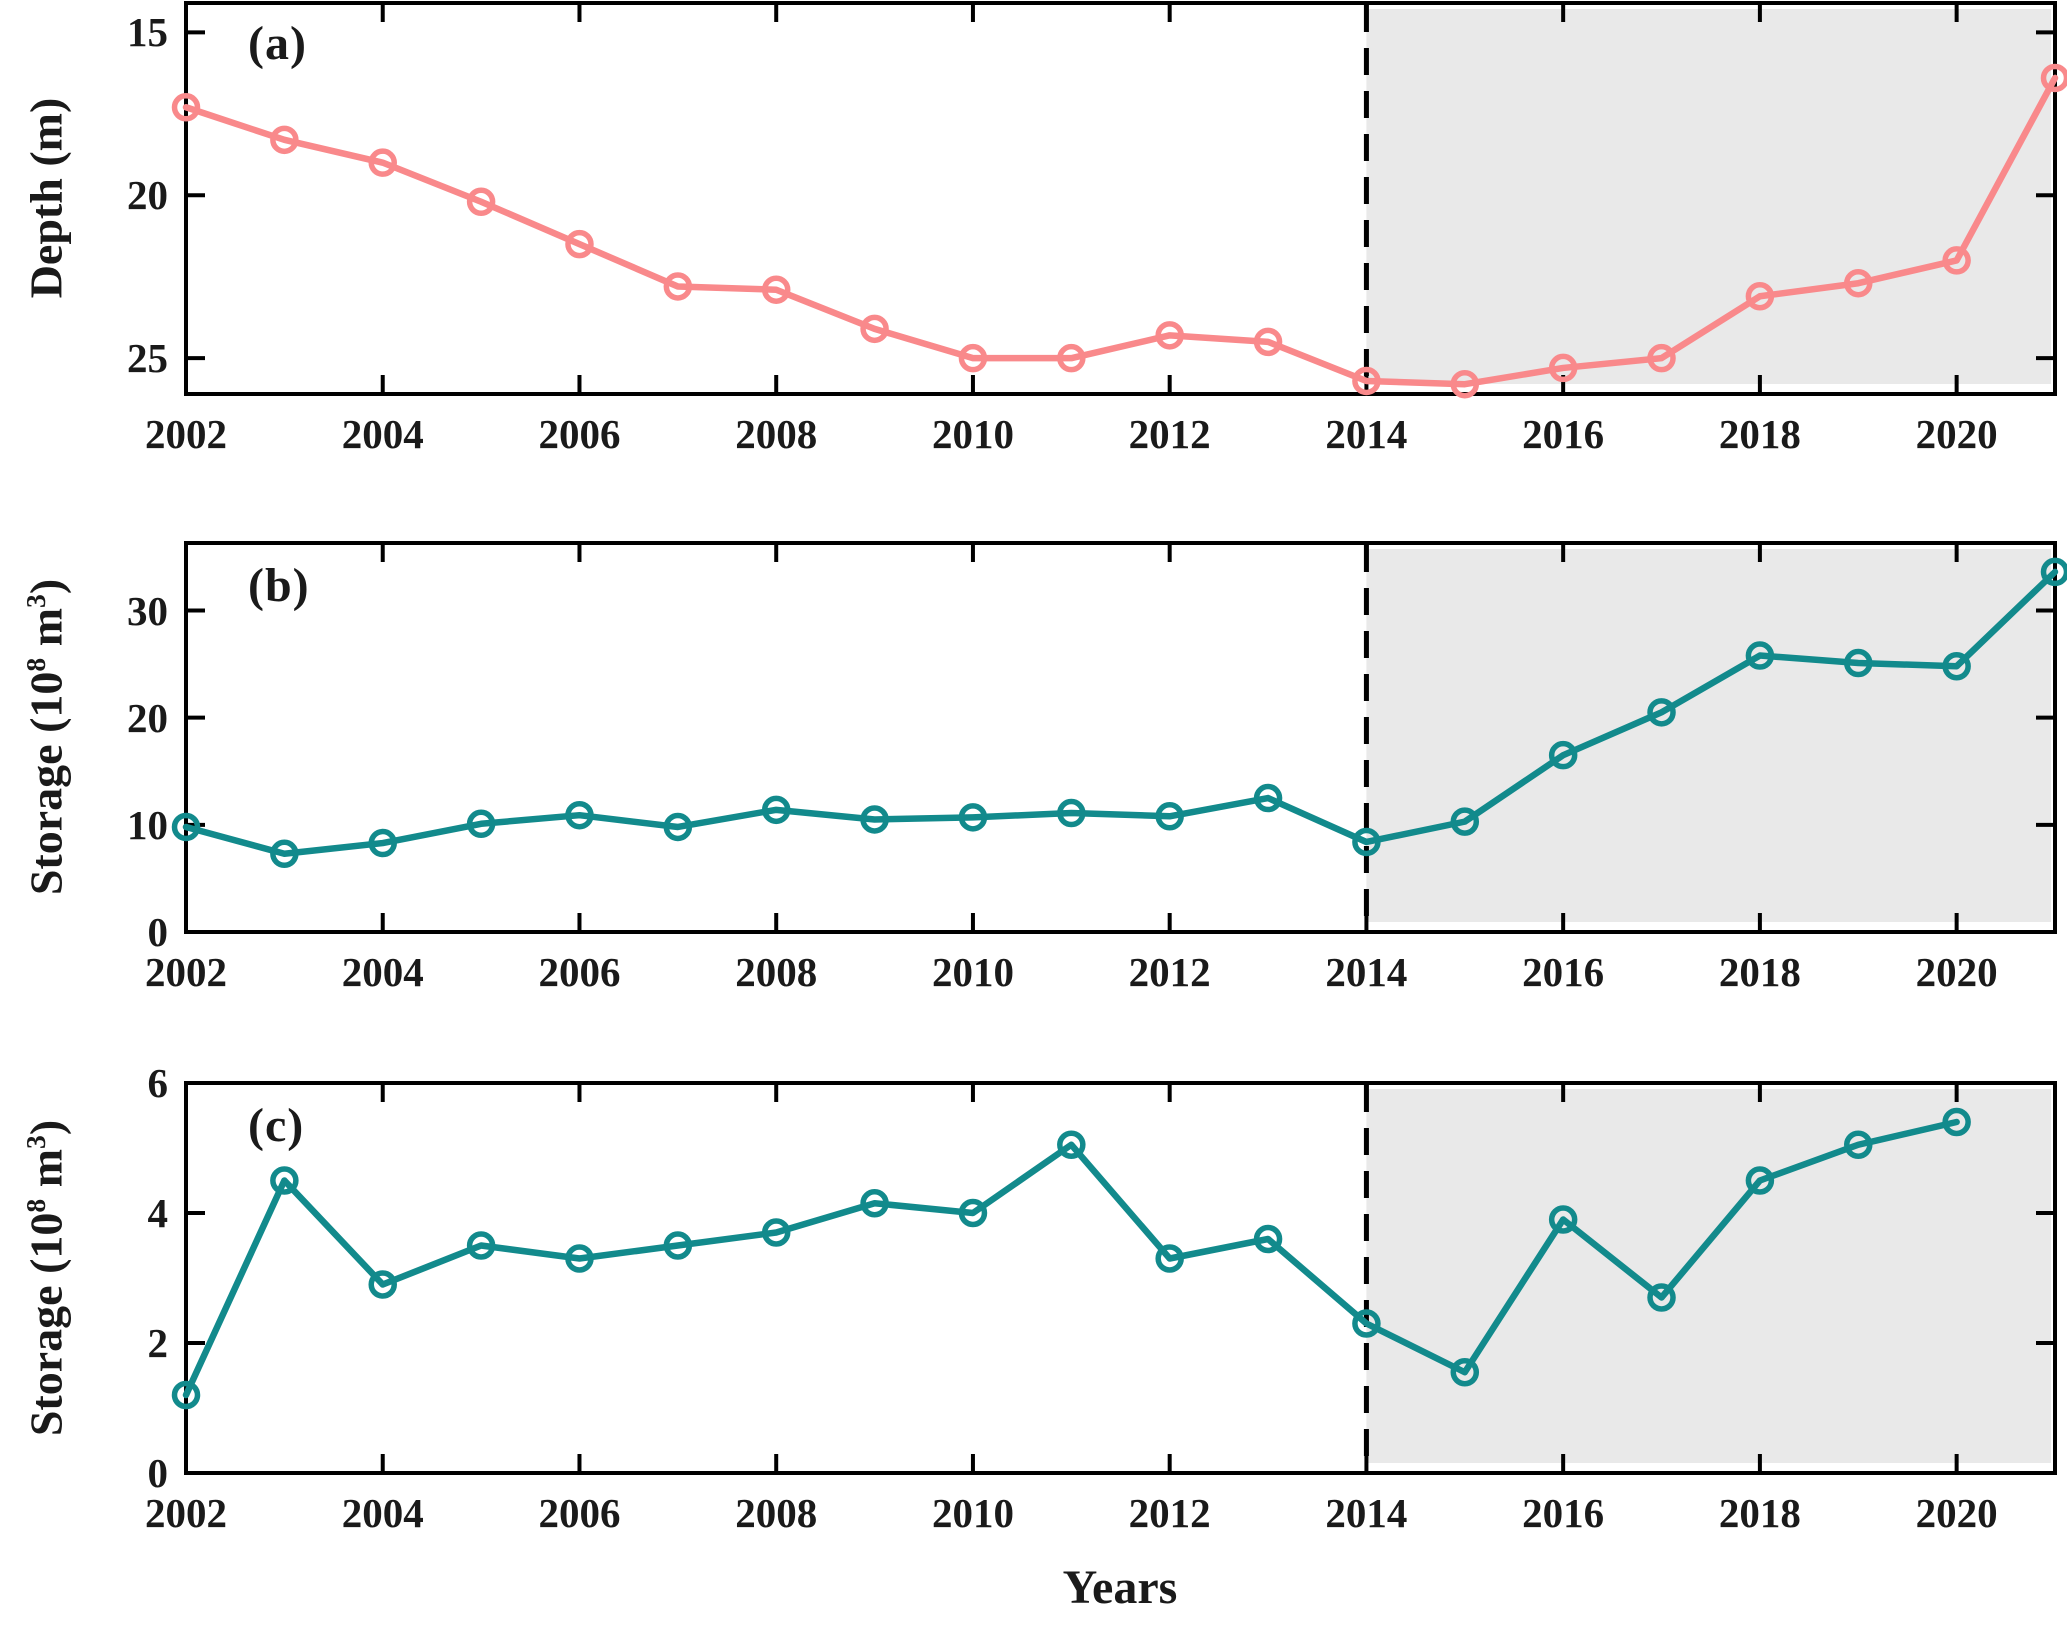  Describe the element at coordinates (1268, 798) in the screenshot. I see `data-point-(b)-2013` at that location.